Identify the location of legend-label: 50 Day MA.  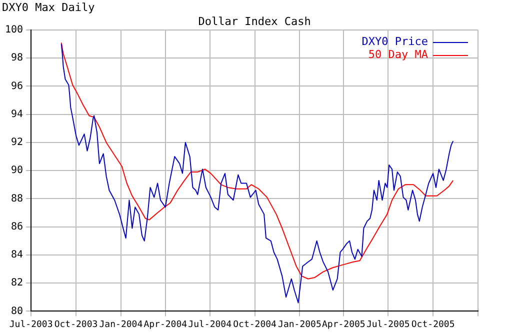
(398, 54).